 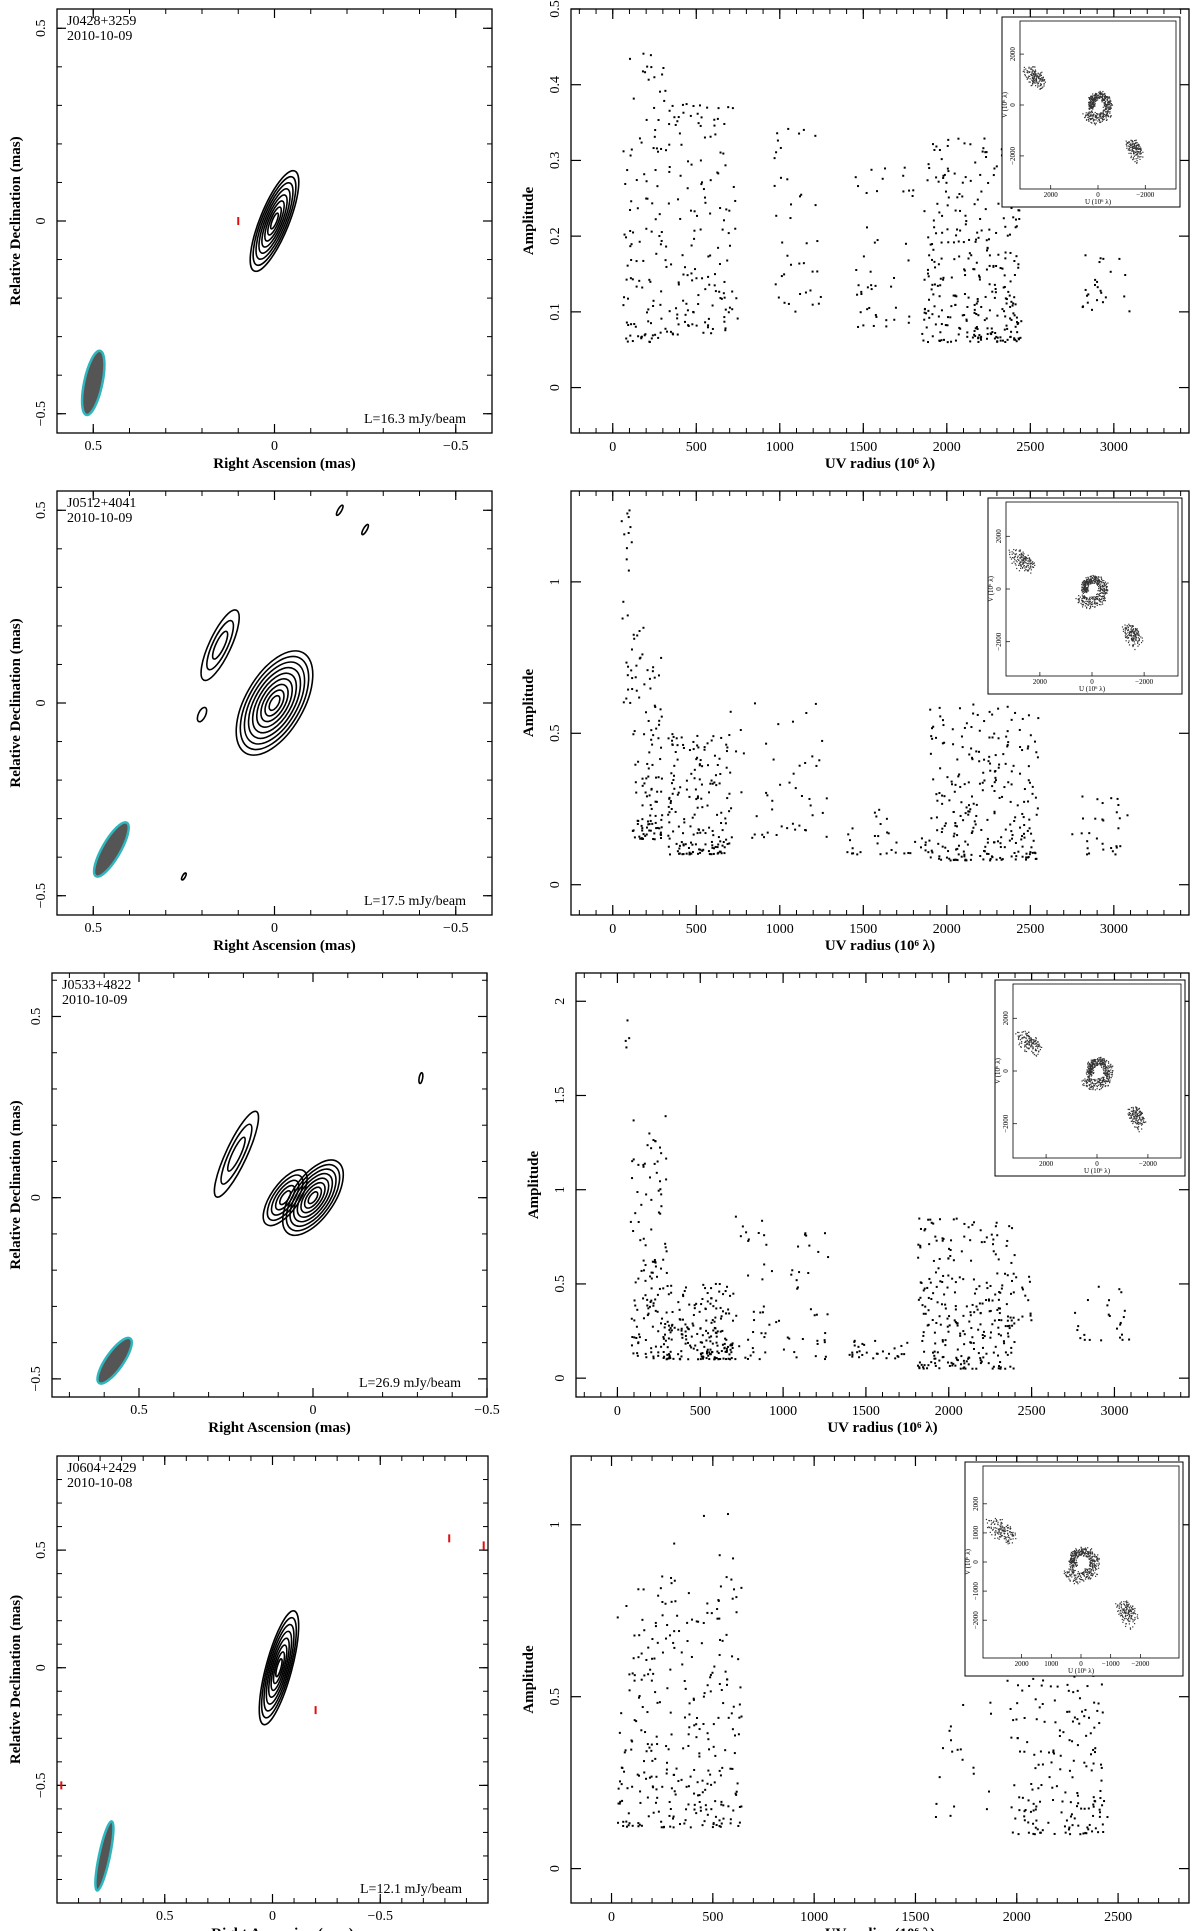 I want to click on y-tick-label: 0.5, so click(x=555, y=9).